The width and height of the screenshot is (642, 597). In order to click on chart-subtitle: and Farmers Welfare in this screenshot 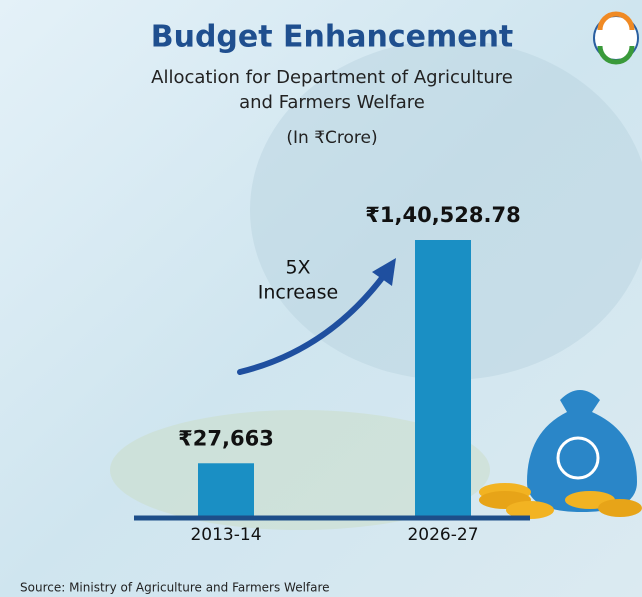, I will do `click(332, 102)`.